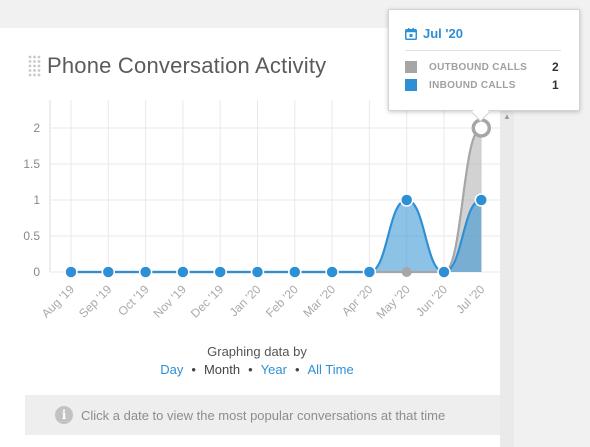 The image size is (590, 447). I want to click on widget-header: Phone Conversation Activity, so click(177, 66).